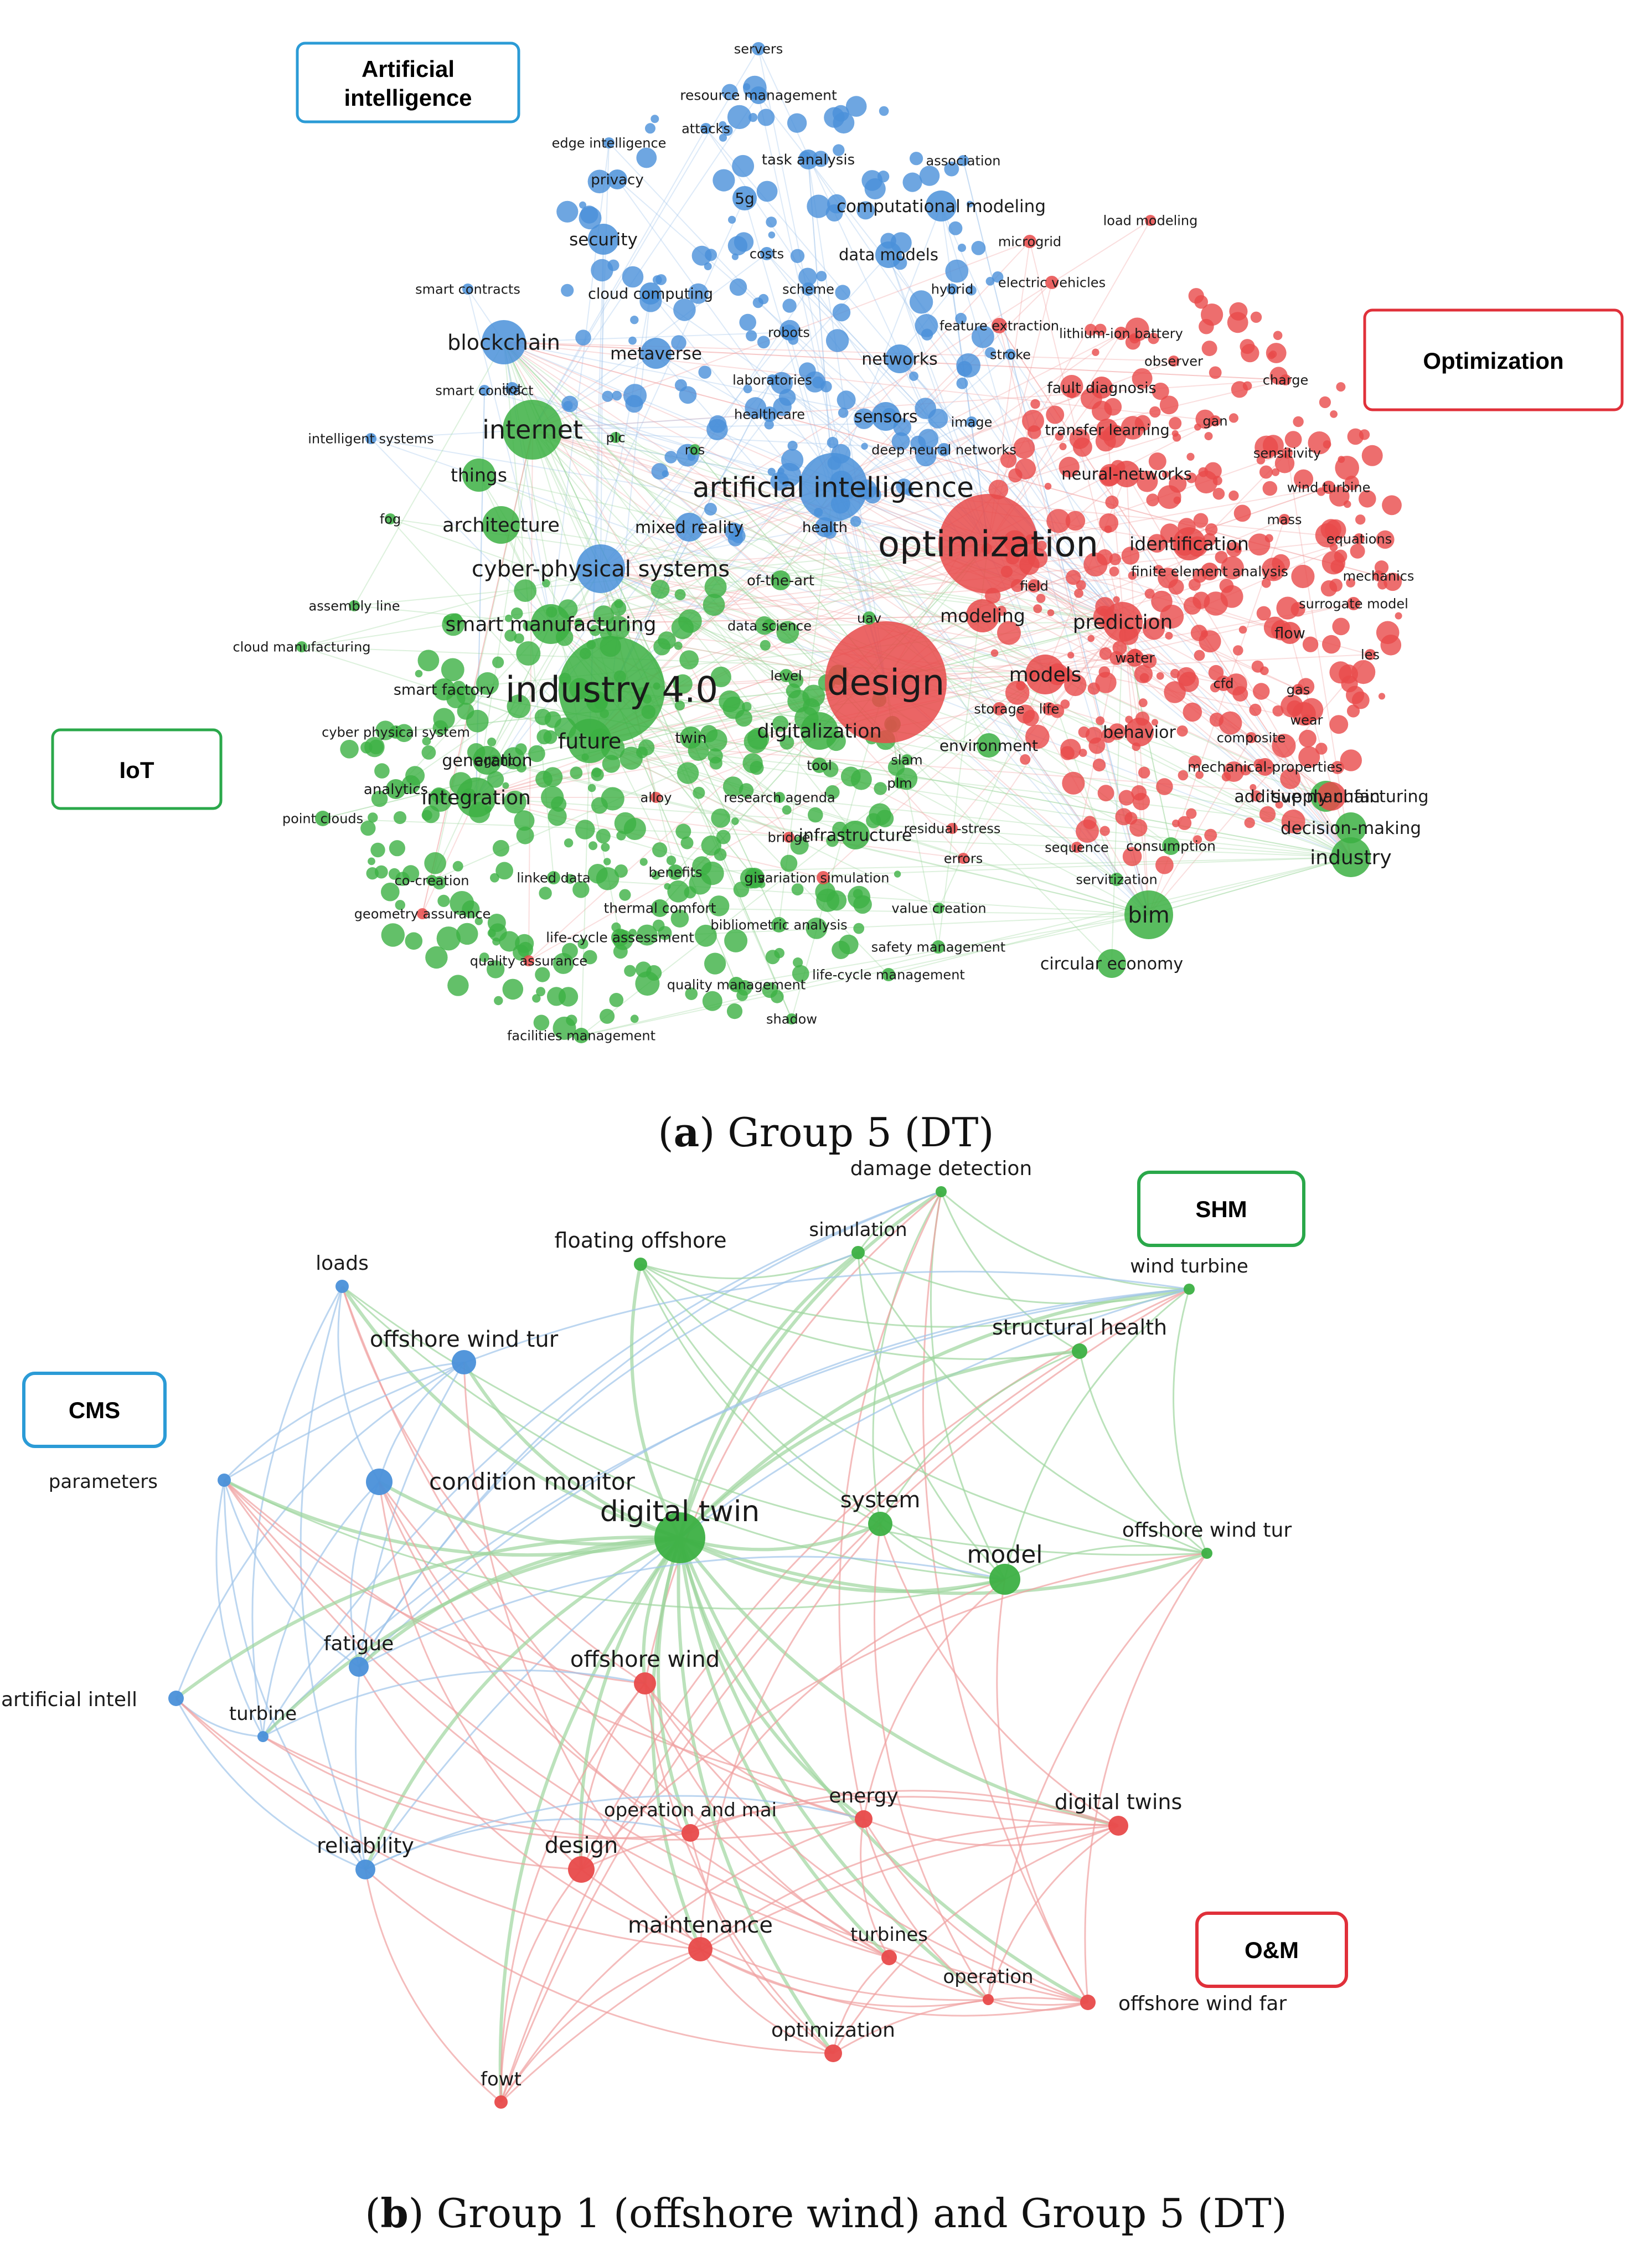 This screenshot has width=1652, height=2251. Describe the element at coordinates (1251, 738) in the screenshot. I see `node-composite` at that location.